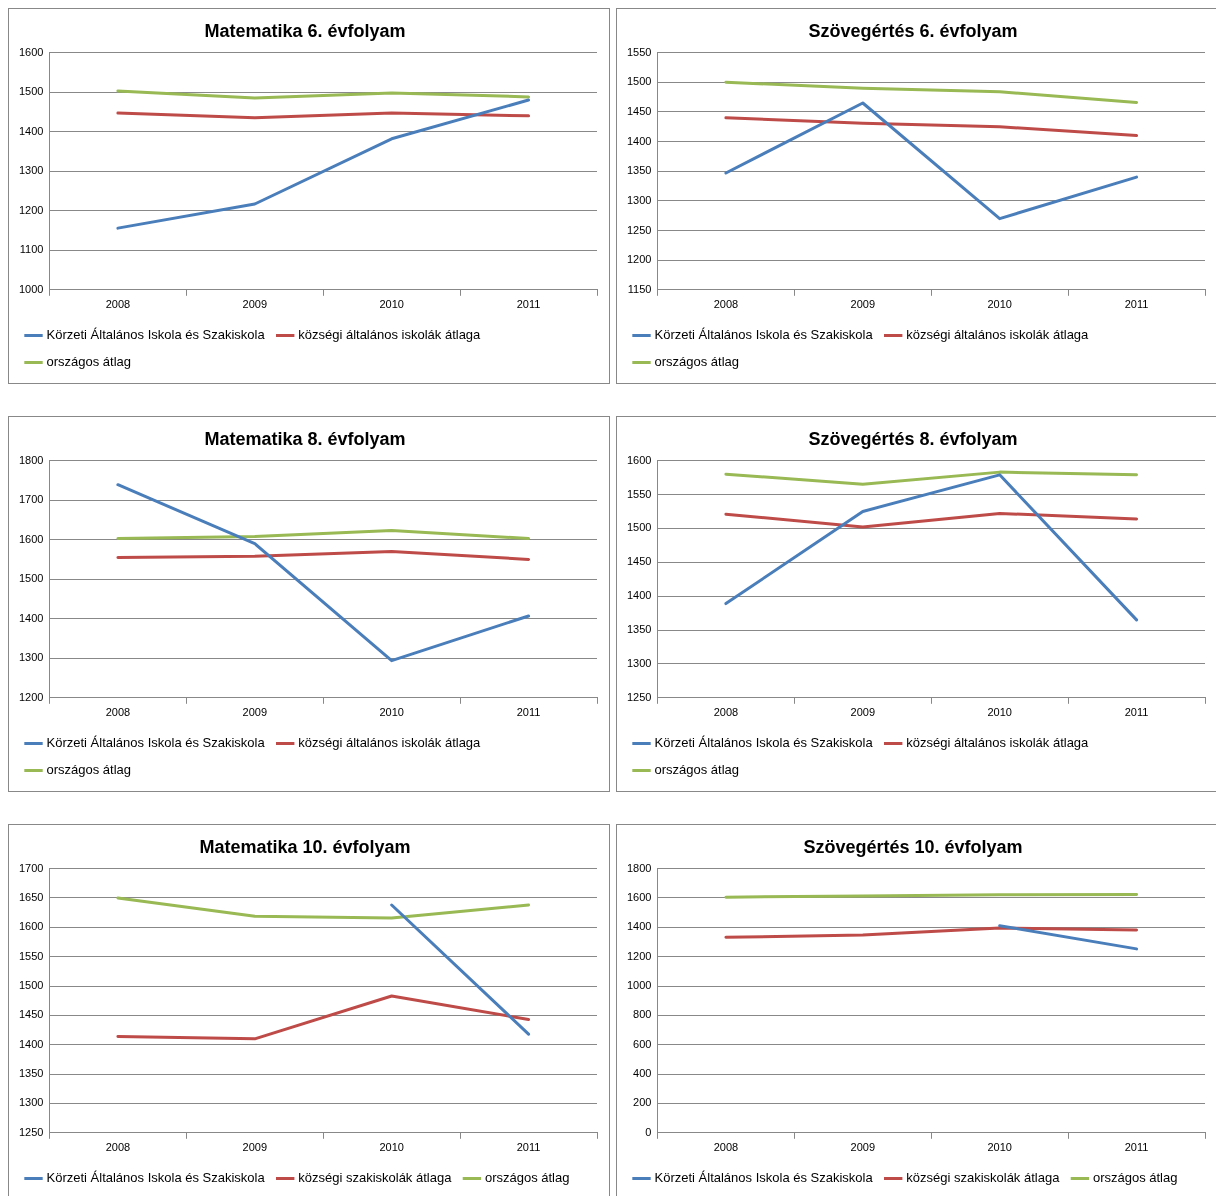 This screenshot has height=1196, width=1216. What do you see at coordinates (305, 30) in the screenshot?
I see `chart-title: Matematika 6. évfolyam` at bounding box center [305, 30].